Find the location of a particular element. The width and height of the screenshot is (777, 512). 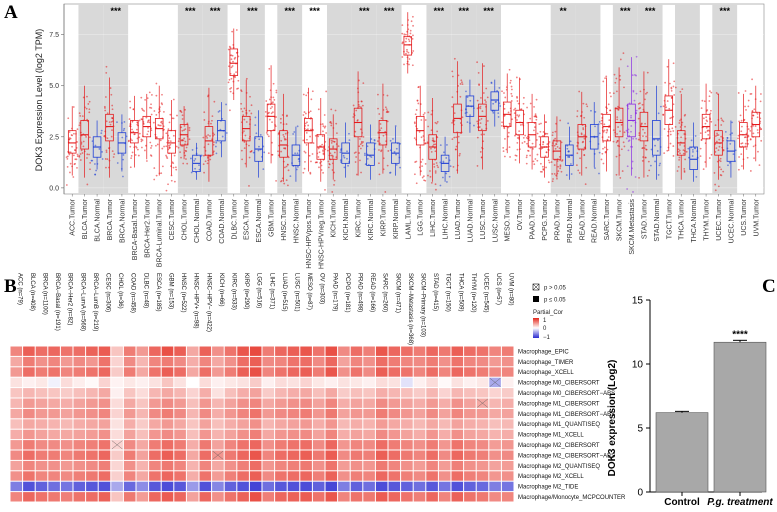

column-label: BRCA (n=1100) is located at coordinates (45, 294).